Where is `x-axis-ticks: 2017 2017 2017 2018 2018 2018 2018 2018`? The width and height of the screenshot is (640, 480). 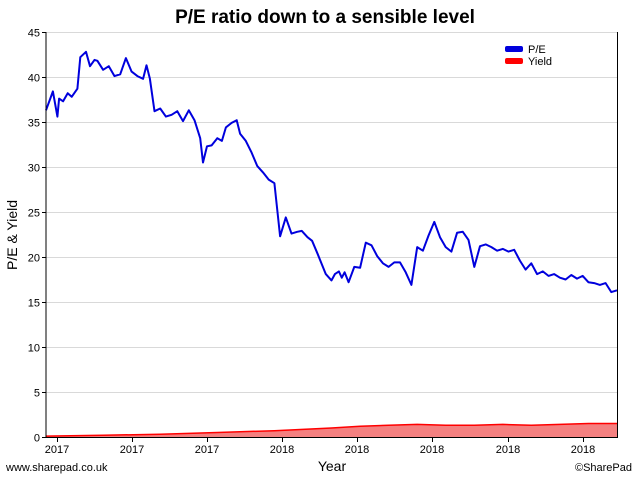
x-axis-ticks: 2017 2017 2017 2018 2018 2018 2018 2018 is located at coordinates (320, 446).